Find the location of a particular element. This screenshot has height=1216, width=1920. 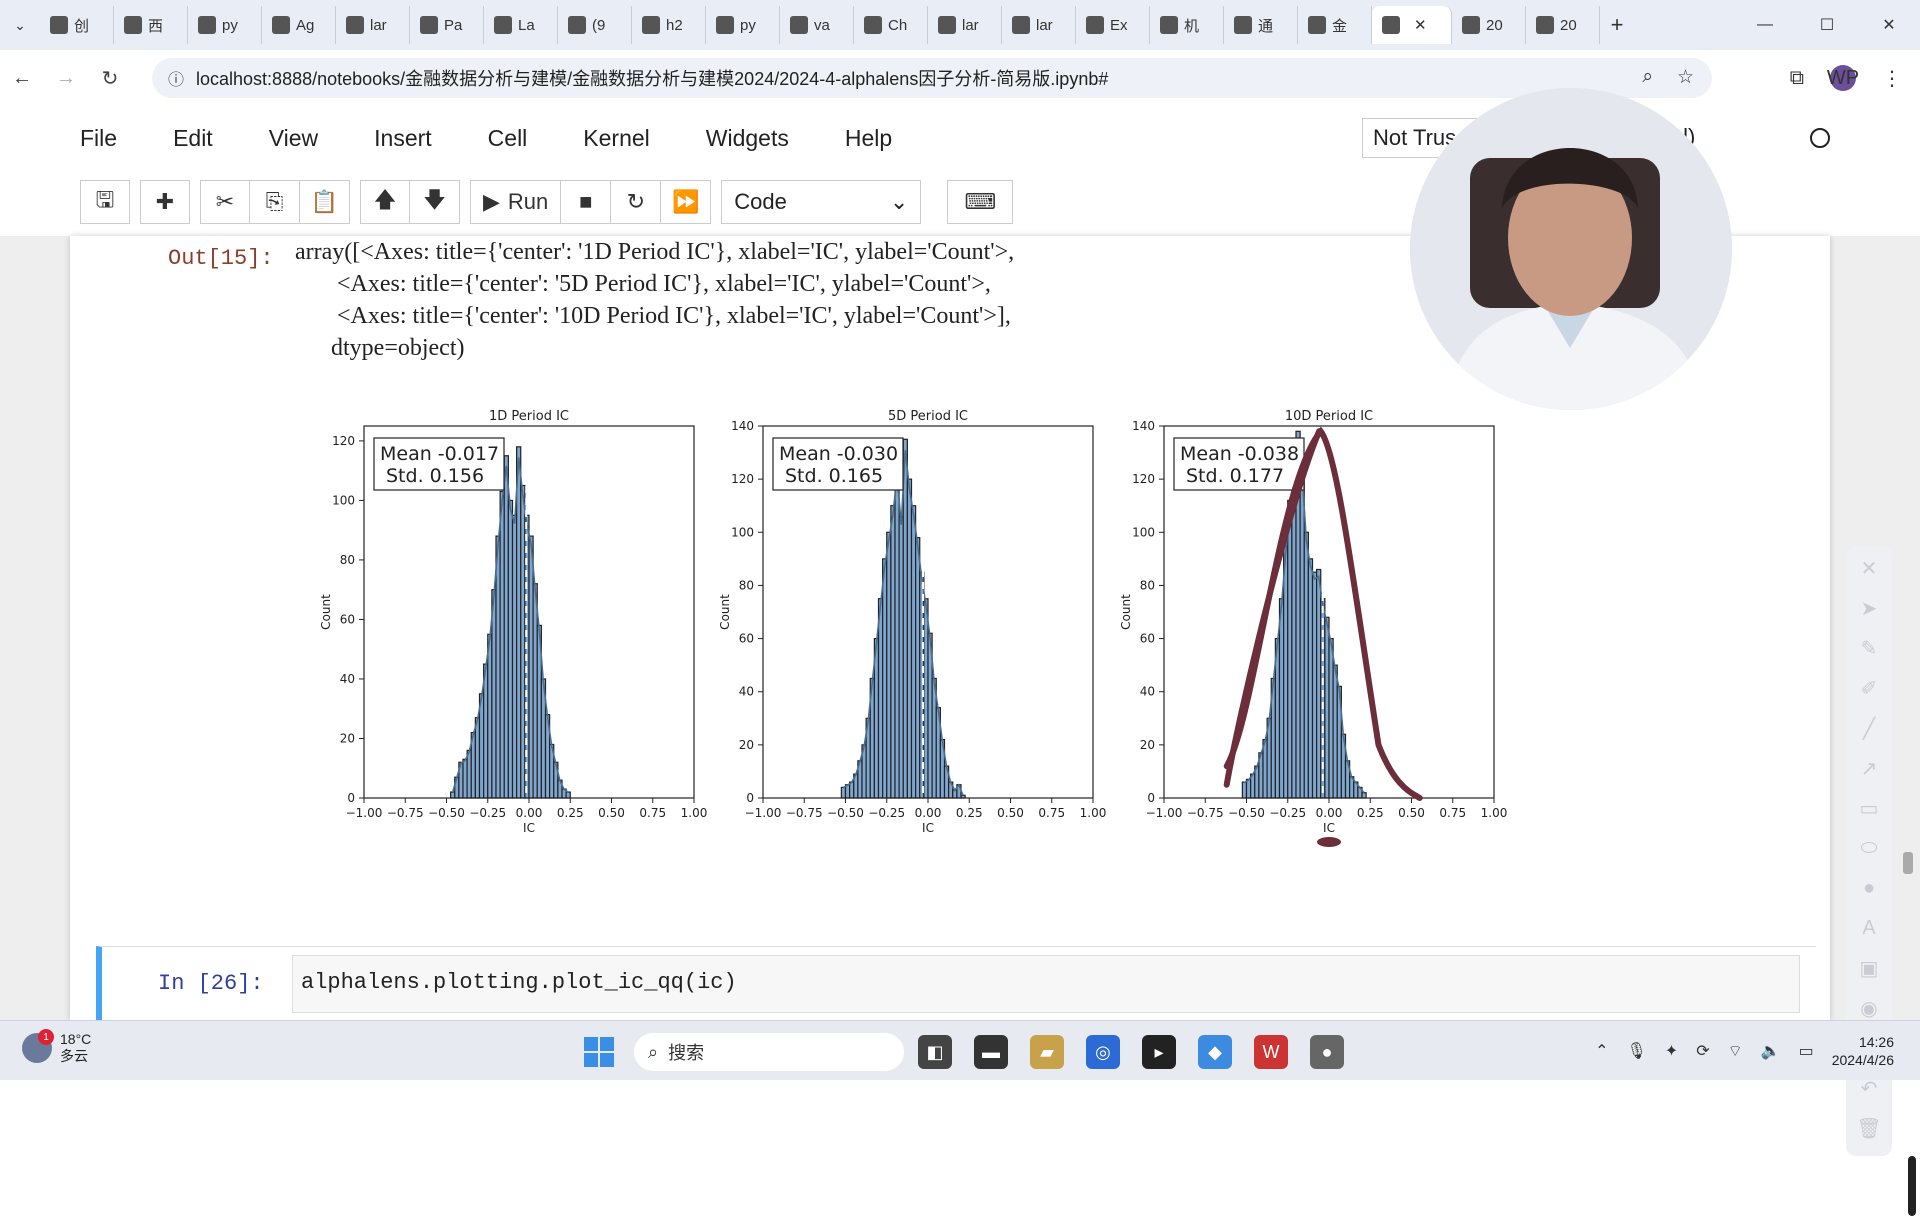

image-icon: ▣ is located at coordinates (1869, 968).